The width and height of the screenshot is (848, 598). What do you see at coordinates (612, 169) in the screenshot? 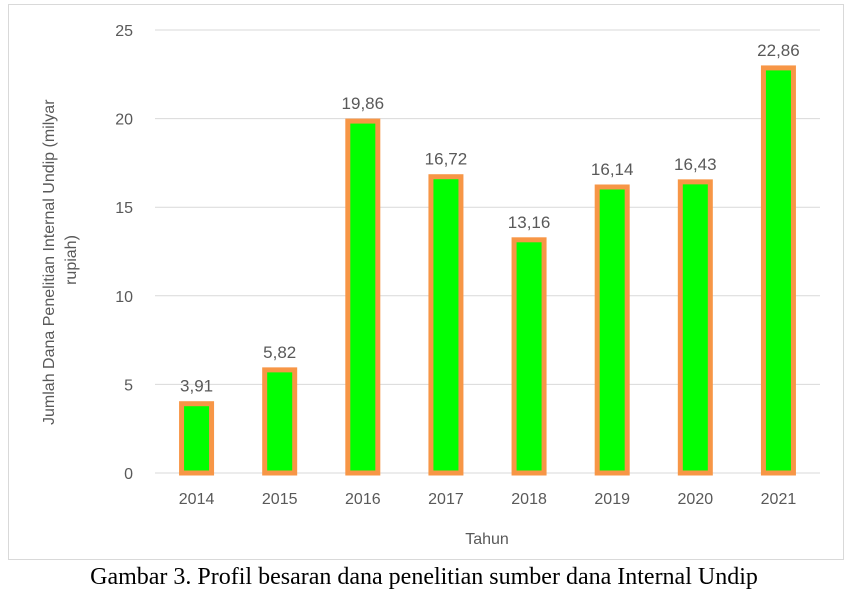
I see `data-label-2019: 16,14` at bounding box center [612, 169].